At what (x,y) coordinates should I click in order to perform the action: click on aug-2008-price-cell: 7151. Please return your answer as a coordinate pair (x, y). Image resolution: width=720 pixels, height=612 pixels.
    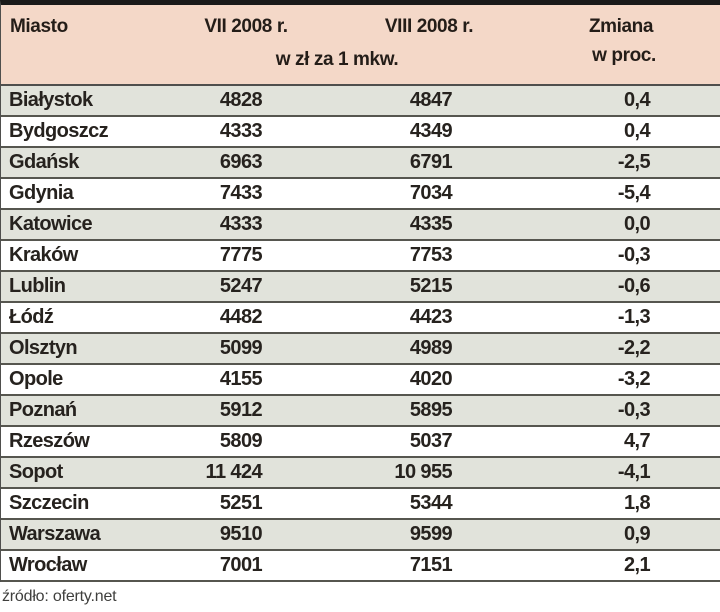
    Looking at the image, I should click on (431, 565).